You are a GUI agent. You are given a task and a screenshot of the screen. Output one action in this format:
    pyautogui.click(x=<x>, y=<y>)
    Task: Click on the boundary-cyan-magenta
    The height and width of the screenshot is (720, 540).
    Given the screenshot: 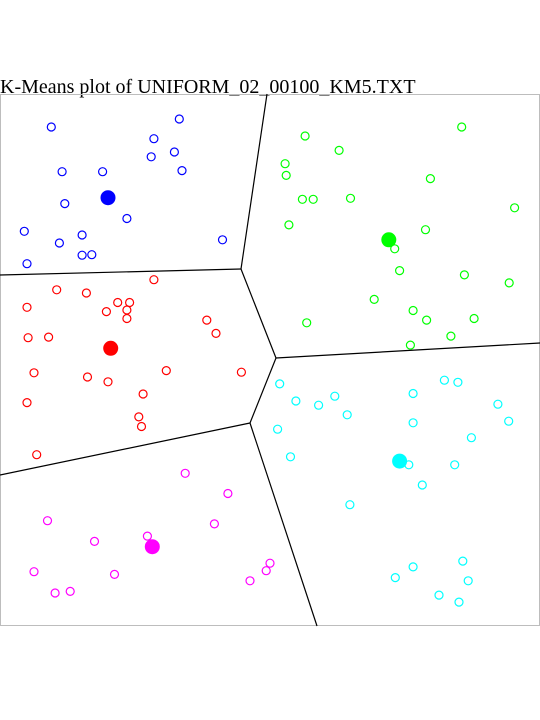 What is the action you would take?
    pyautogui.click(x=283, y=524)
    